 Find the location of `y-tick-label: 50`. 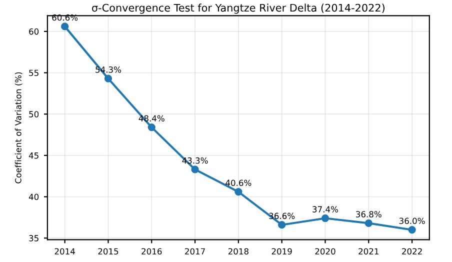

y-tick-label: 50 is located at coordinates (34, 114).